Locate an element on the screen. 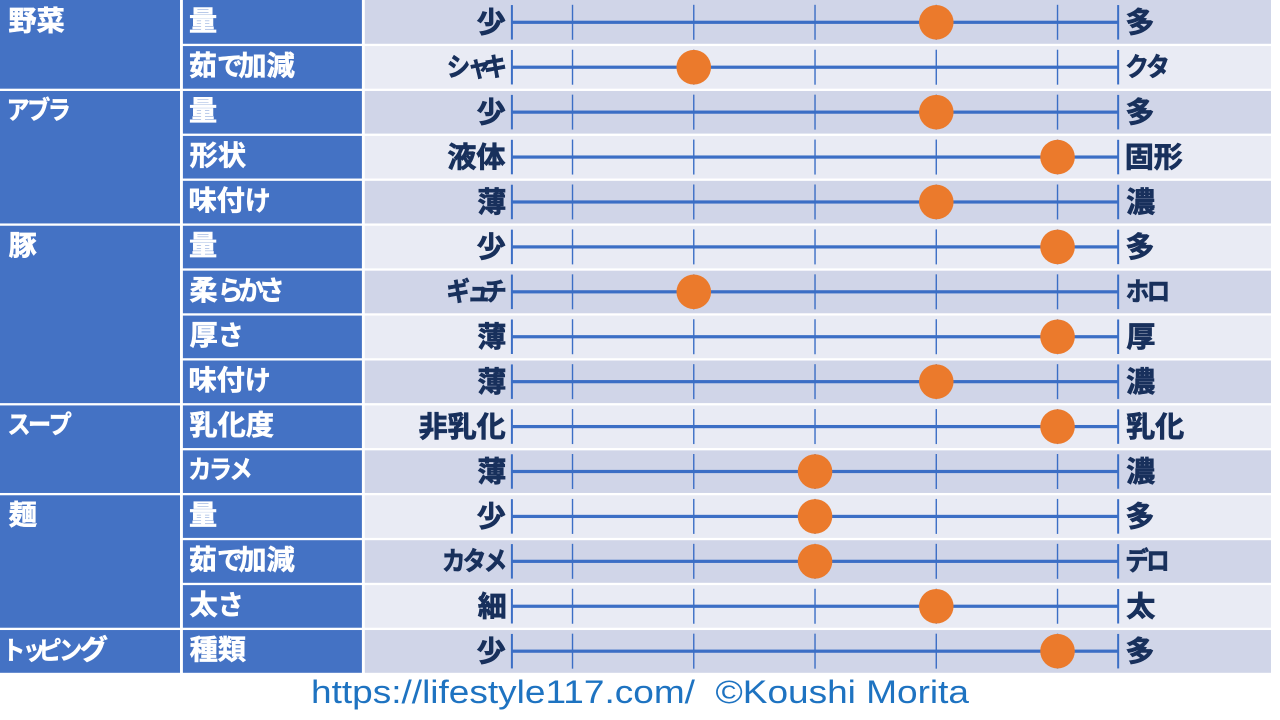 This screenshot has width=1280, height=720. svg-text:https://lifestyle117.com/ ©Ko: https://lifestyle117.com/ ©Koushi Morita is located at coordinates (640, 692).